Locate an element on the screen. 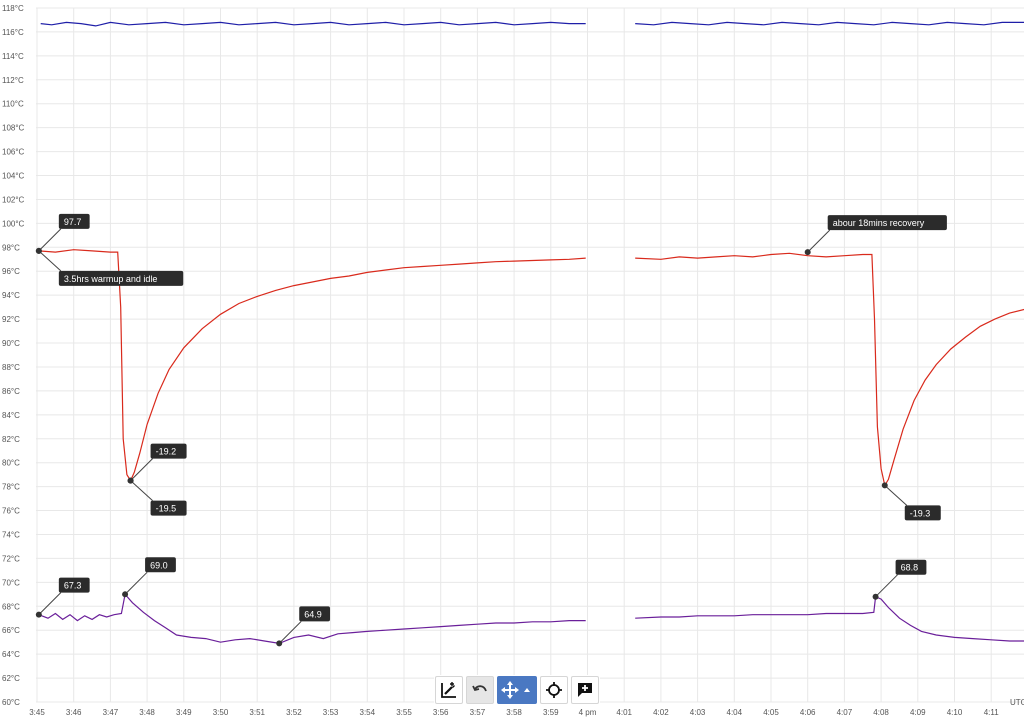 The height and width of the screenshot is (722, 1024). y-tick-label: 110°C is located at coordinates (13, 104).